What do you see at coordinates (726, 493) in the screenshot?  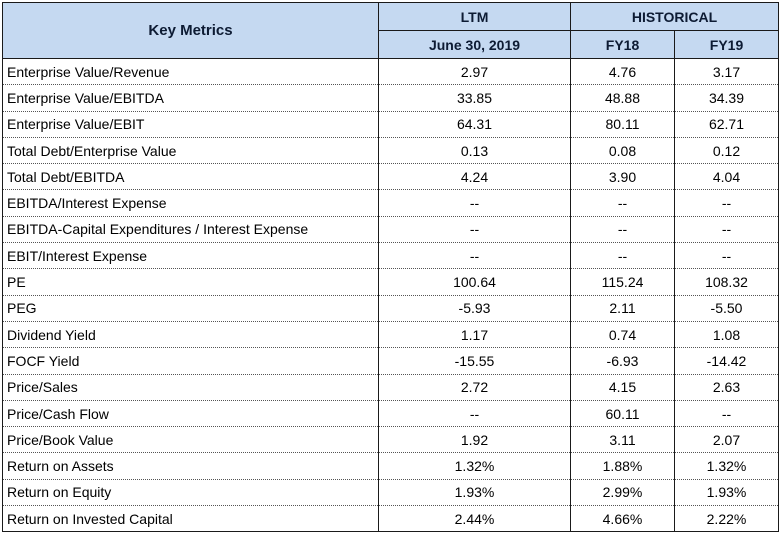 I see `fy19-value: 1.93%` at bounding box center [726, 493].